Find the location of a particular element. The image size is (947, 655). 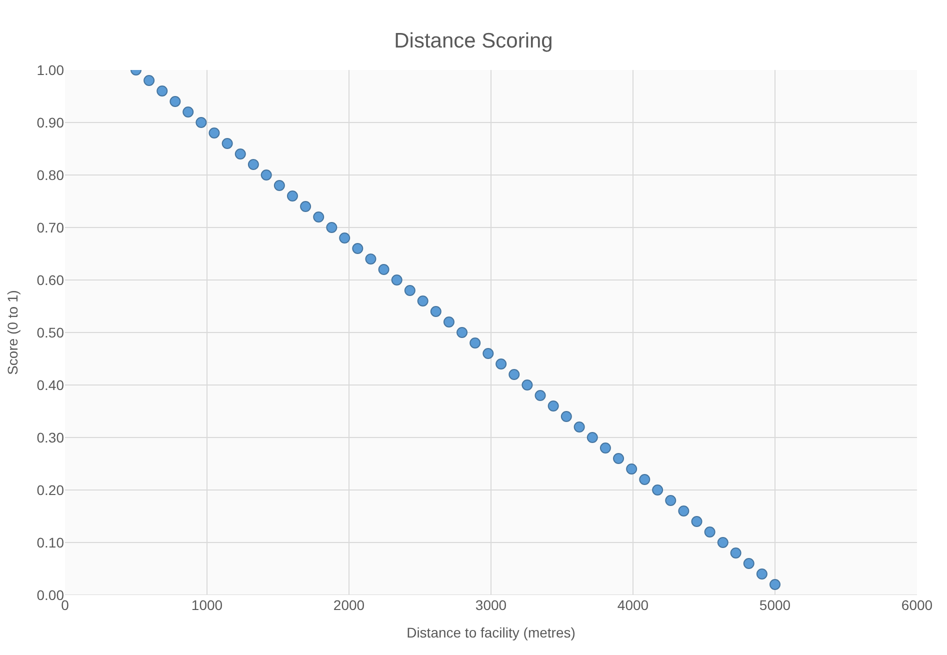

y-tick-label: 0.60 is located at coordinates (50, 280).